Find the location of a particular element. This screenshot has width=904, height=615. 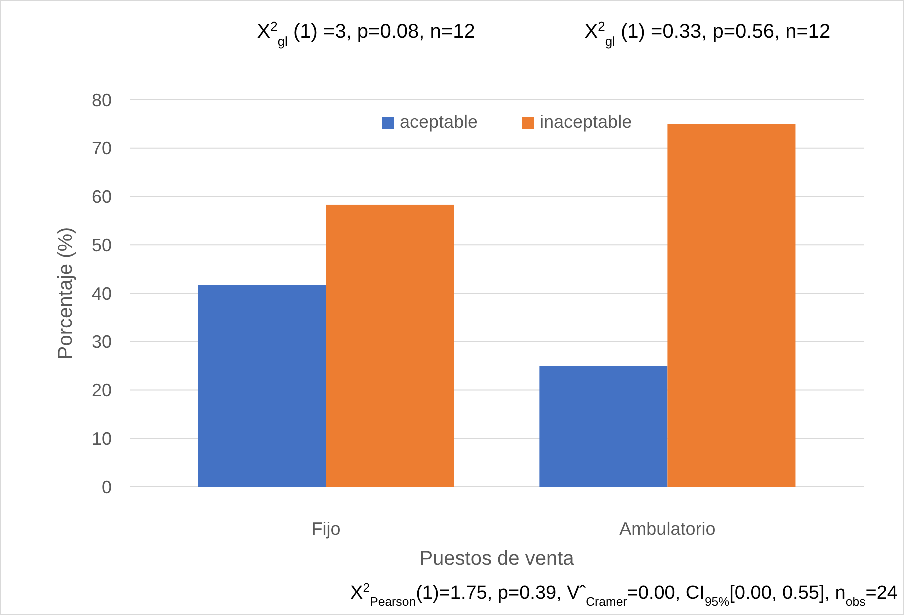

y-tick-label: 40 is located at coordinates (102, 294).